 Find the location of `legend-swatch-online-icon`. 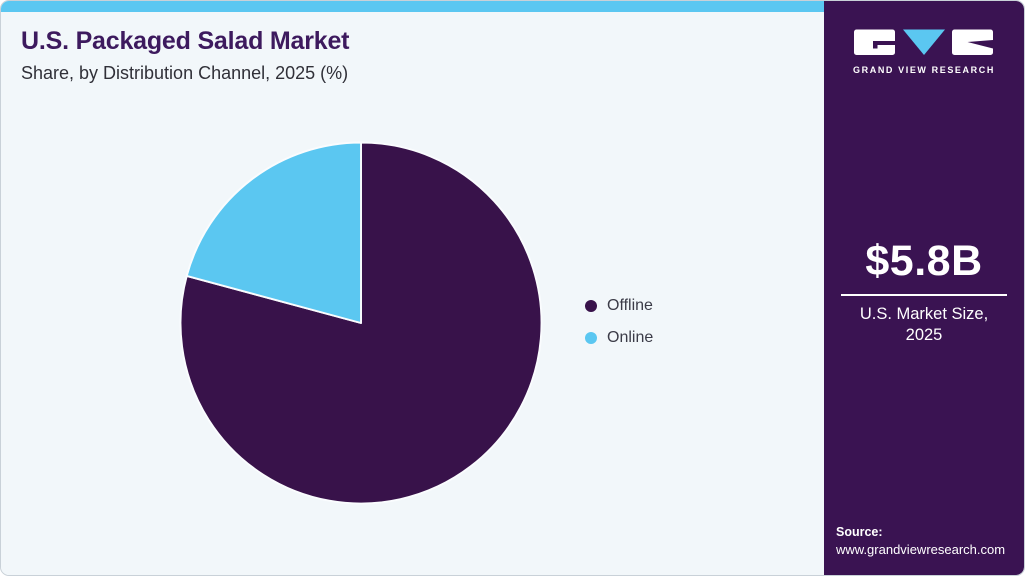

legend-swatch-online-icon is located at coordinates (591, 338).